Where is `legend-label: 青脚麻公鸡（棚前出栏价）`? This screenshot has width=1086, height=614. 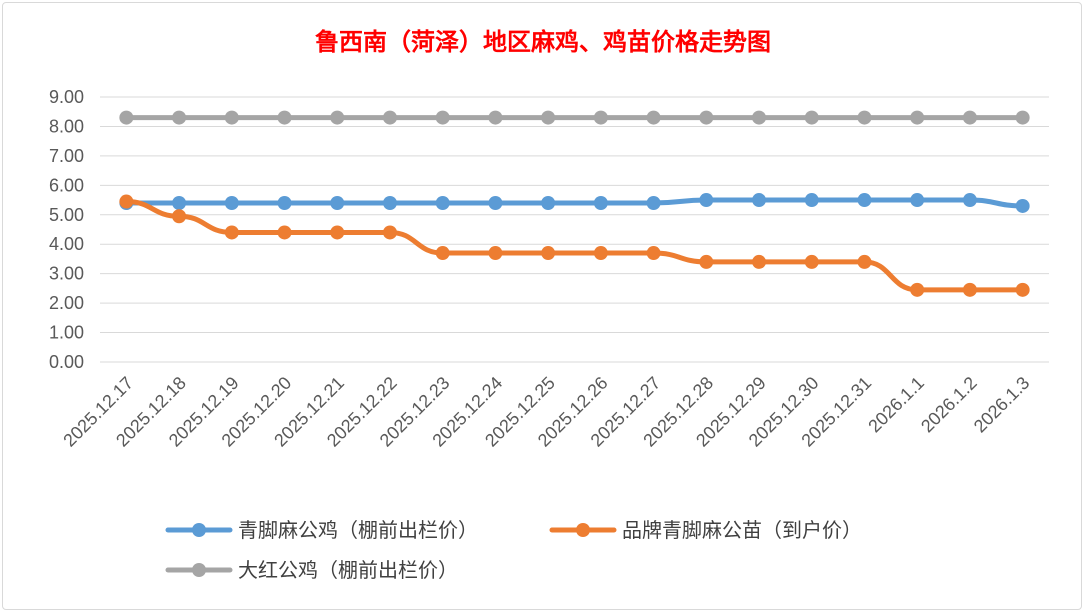
legend-label: 青脚麻公鸡（棚前出栏价） is located at coordinates (358, 530).